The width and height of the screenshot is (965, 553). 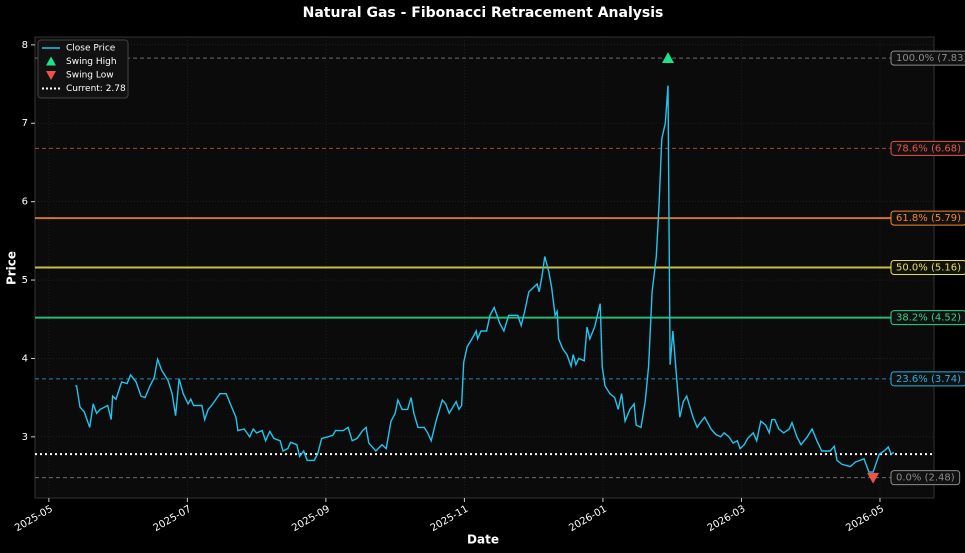 I want to click on y-tick-label: 5, so click(x=25, y=280).